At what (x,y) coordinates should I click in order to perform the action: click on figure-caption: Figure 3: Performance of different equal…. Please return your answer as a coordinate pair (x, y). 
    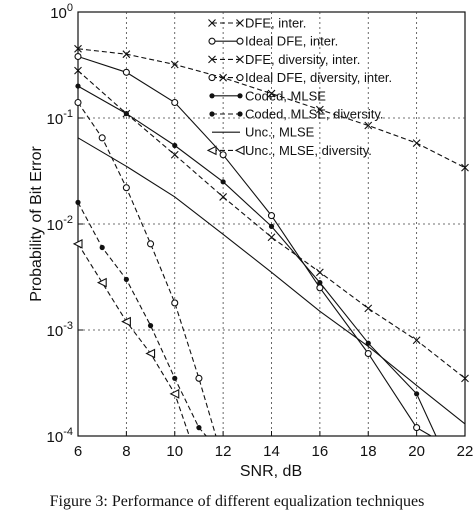
    Looking at the image, I should click on (237, 501).